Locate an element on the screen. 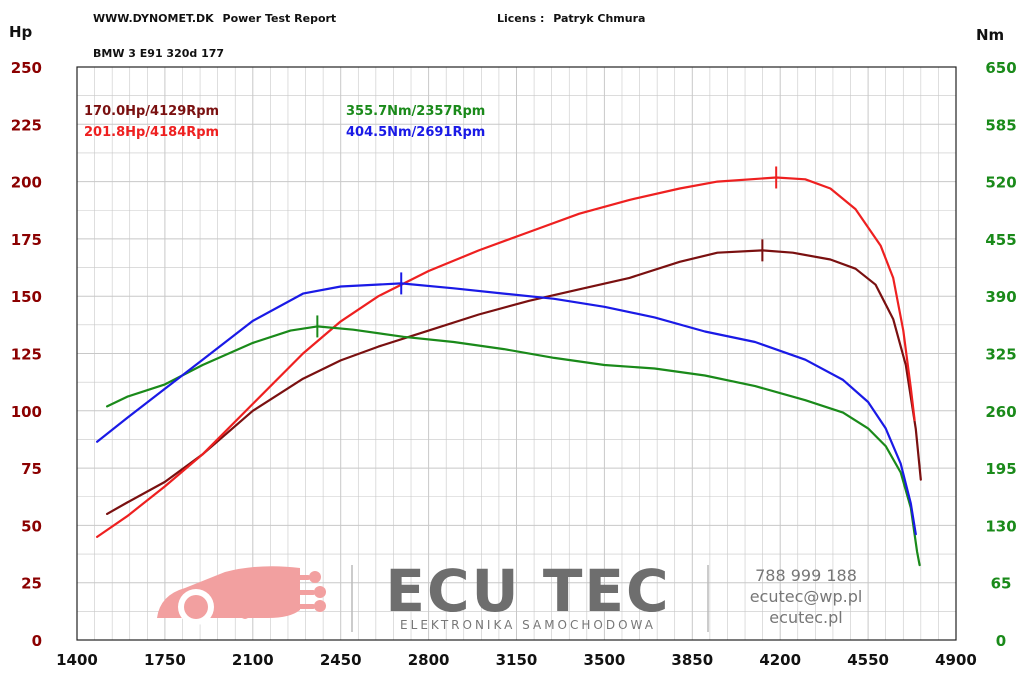  left-tick-label: 225 is located at coordinates (26, 125).